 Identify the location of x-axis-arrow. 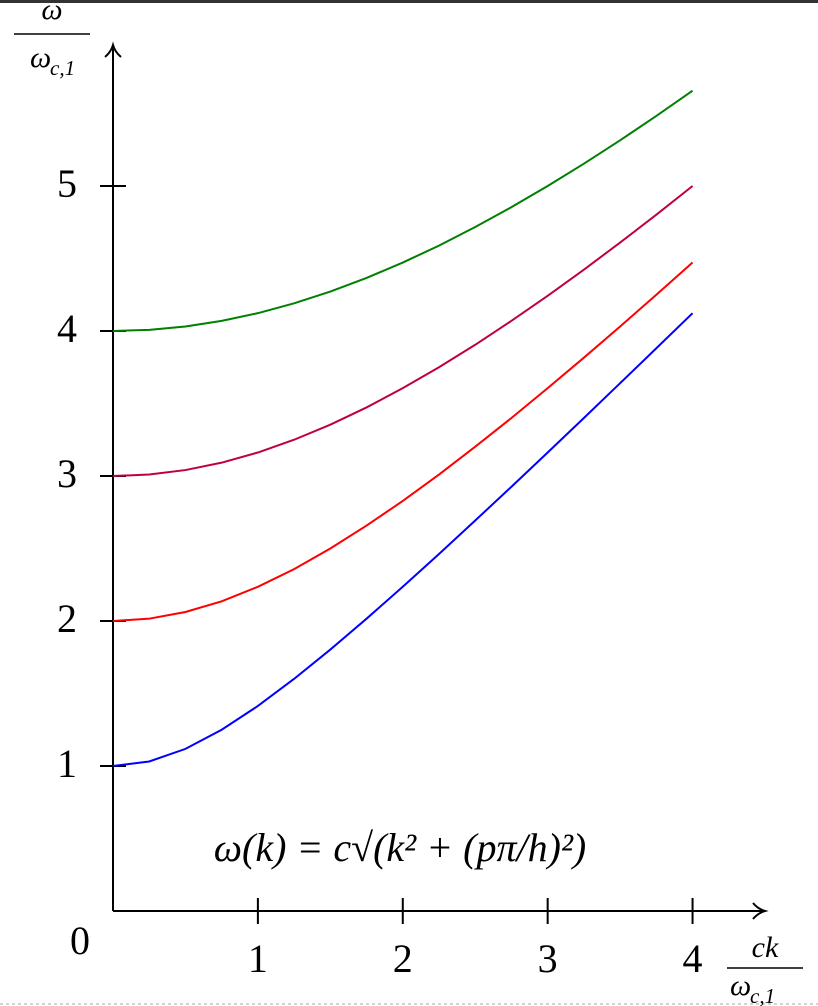
(760, 911).